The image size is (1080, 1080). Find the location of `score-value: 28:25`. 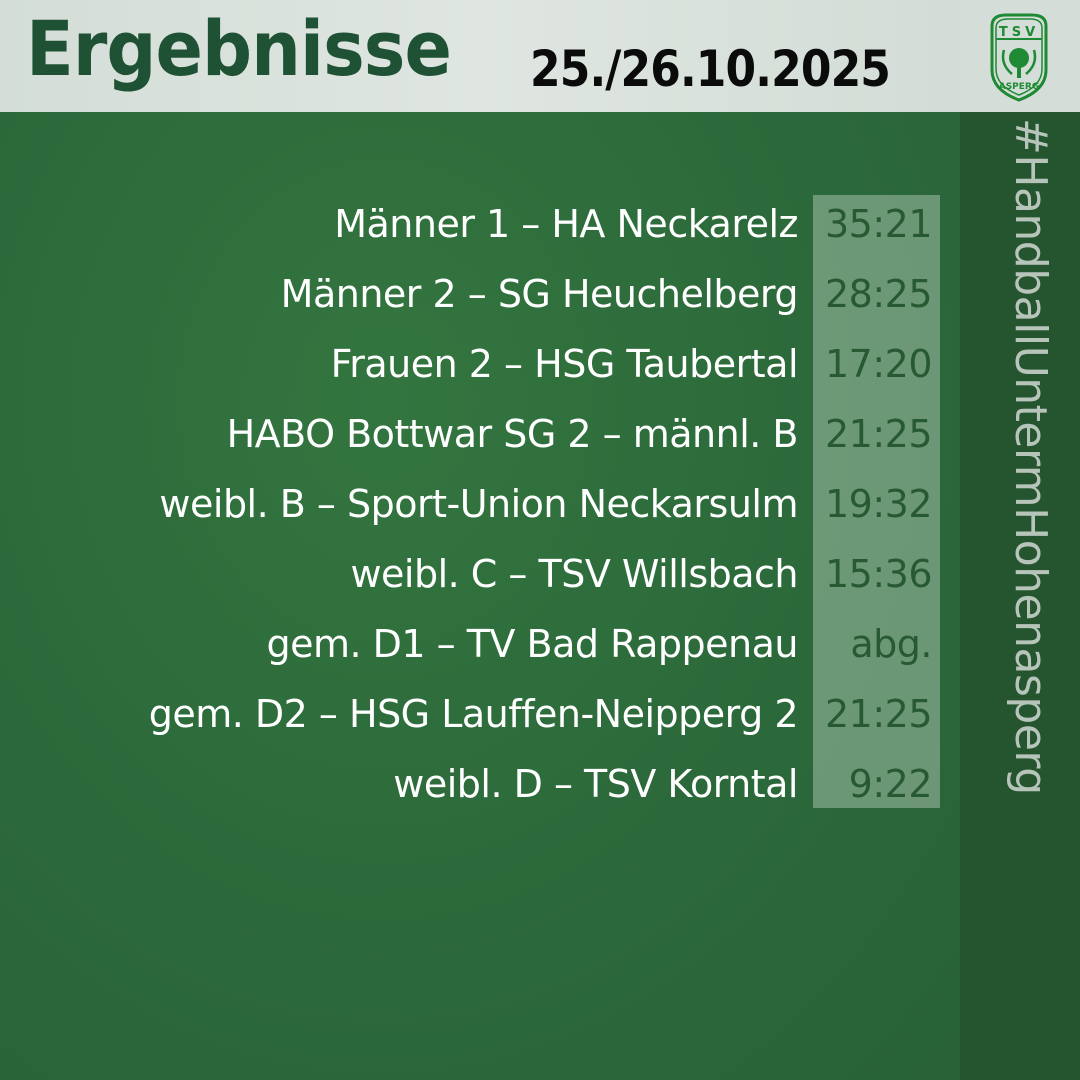

score-value: 28:25 is located at coordinates (878, 294).